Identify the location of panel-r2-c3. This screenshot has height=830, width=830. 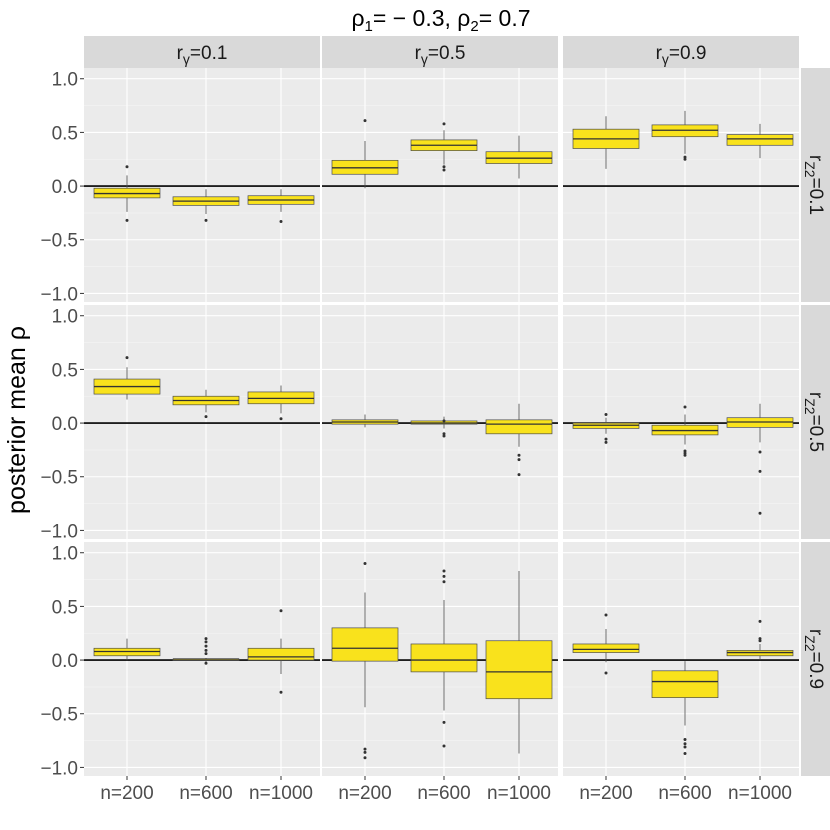
(681, 422).